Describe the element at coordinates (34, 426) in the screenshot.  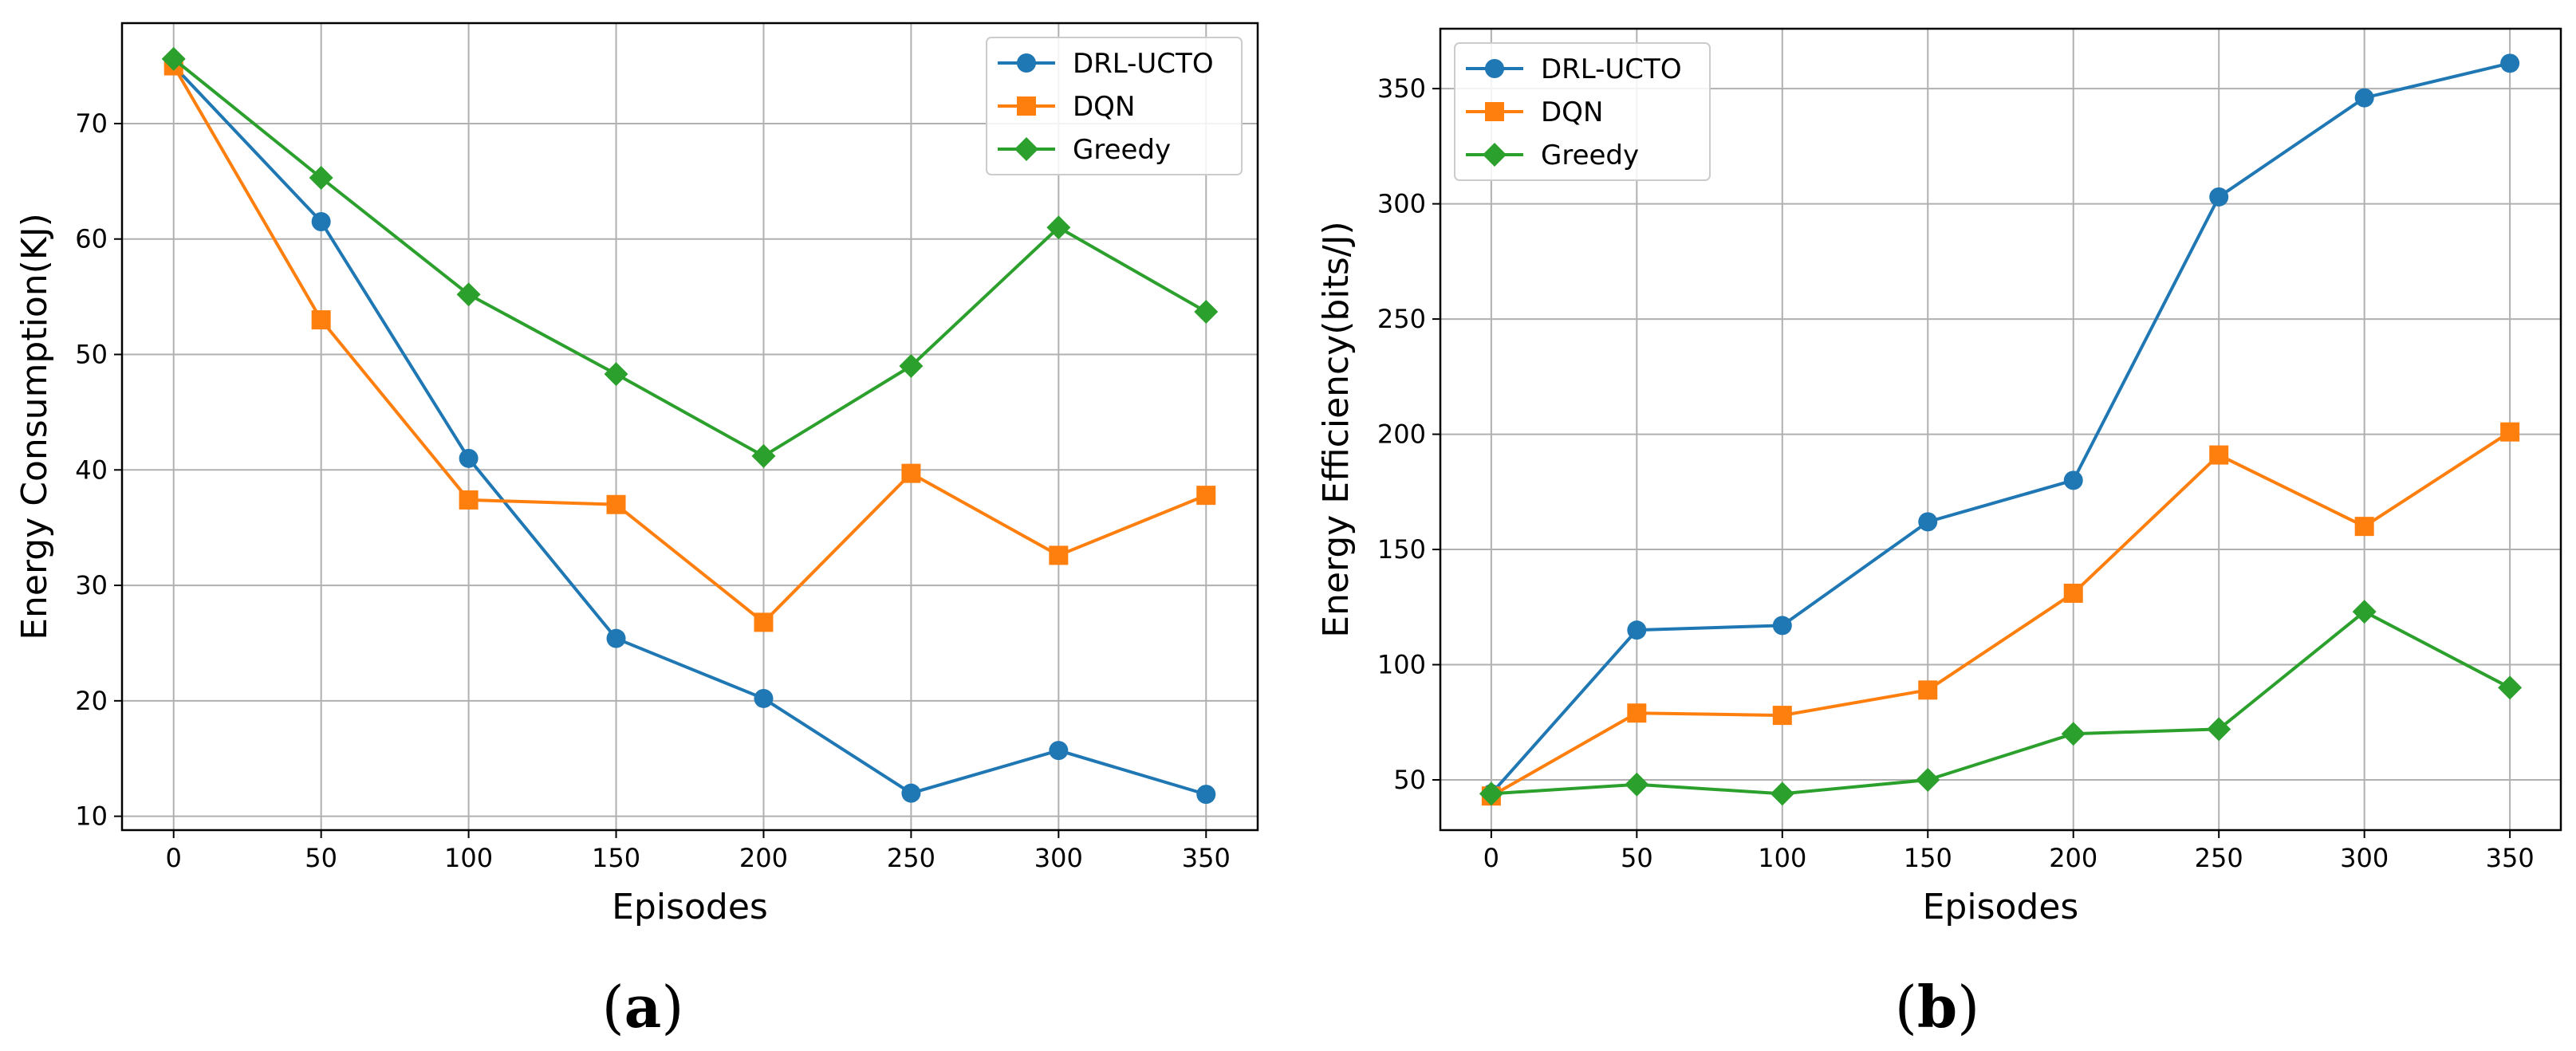
I see `y-axis-label: Energy Consumption(KJ)` at that location.